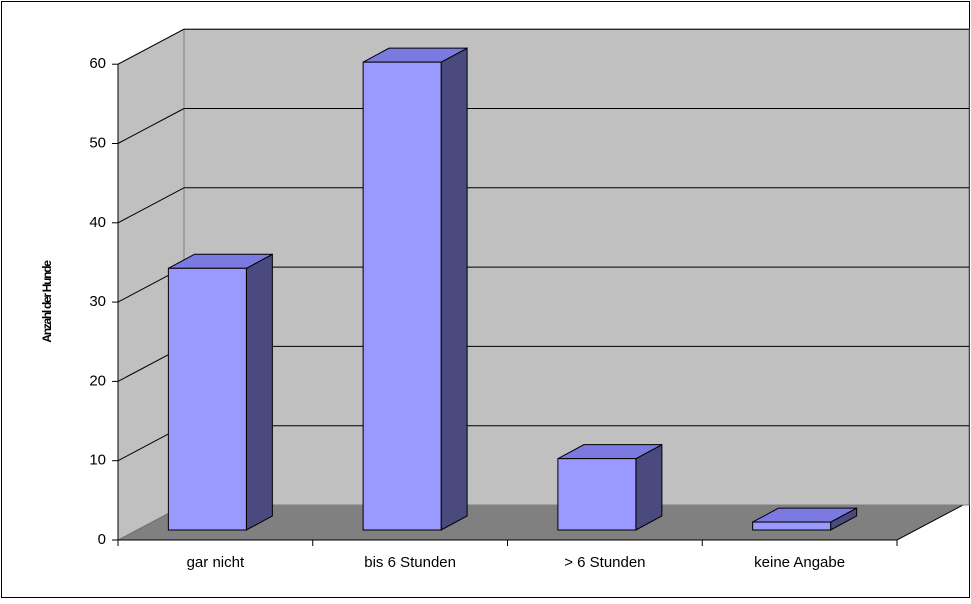  Describe the element at coordinates (799, 562) in the screenshot. I see `x-tick-label: keine Angabe` at that location.